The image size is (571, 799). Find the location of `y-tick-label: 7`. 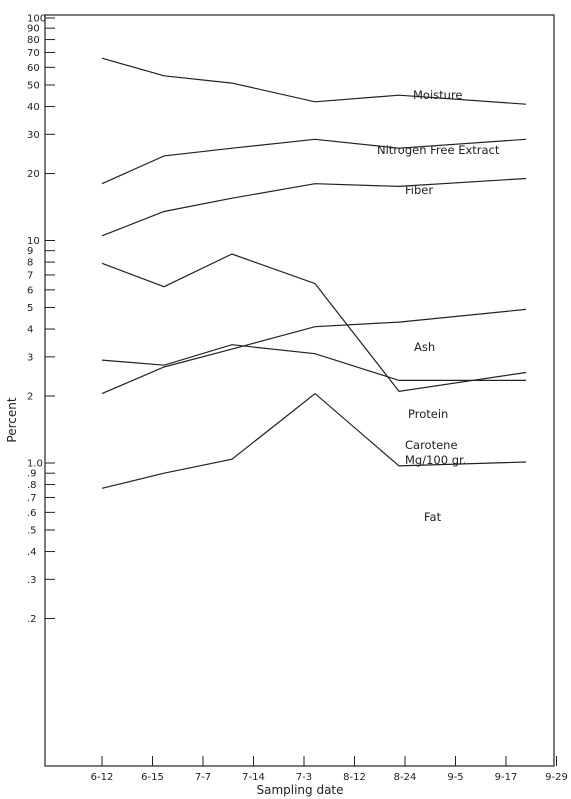

y-tick-label: 7 is located at coordinates (30, 275).